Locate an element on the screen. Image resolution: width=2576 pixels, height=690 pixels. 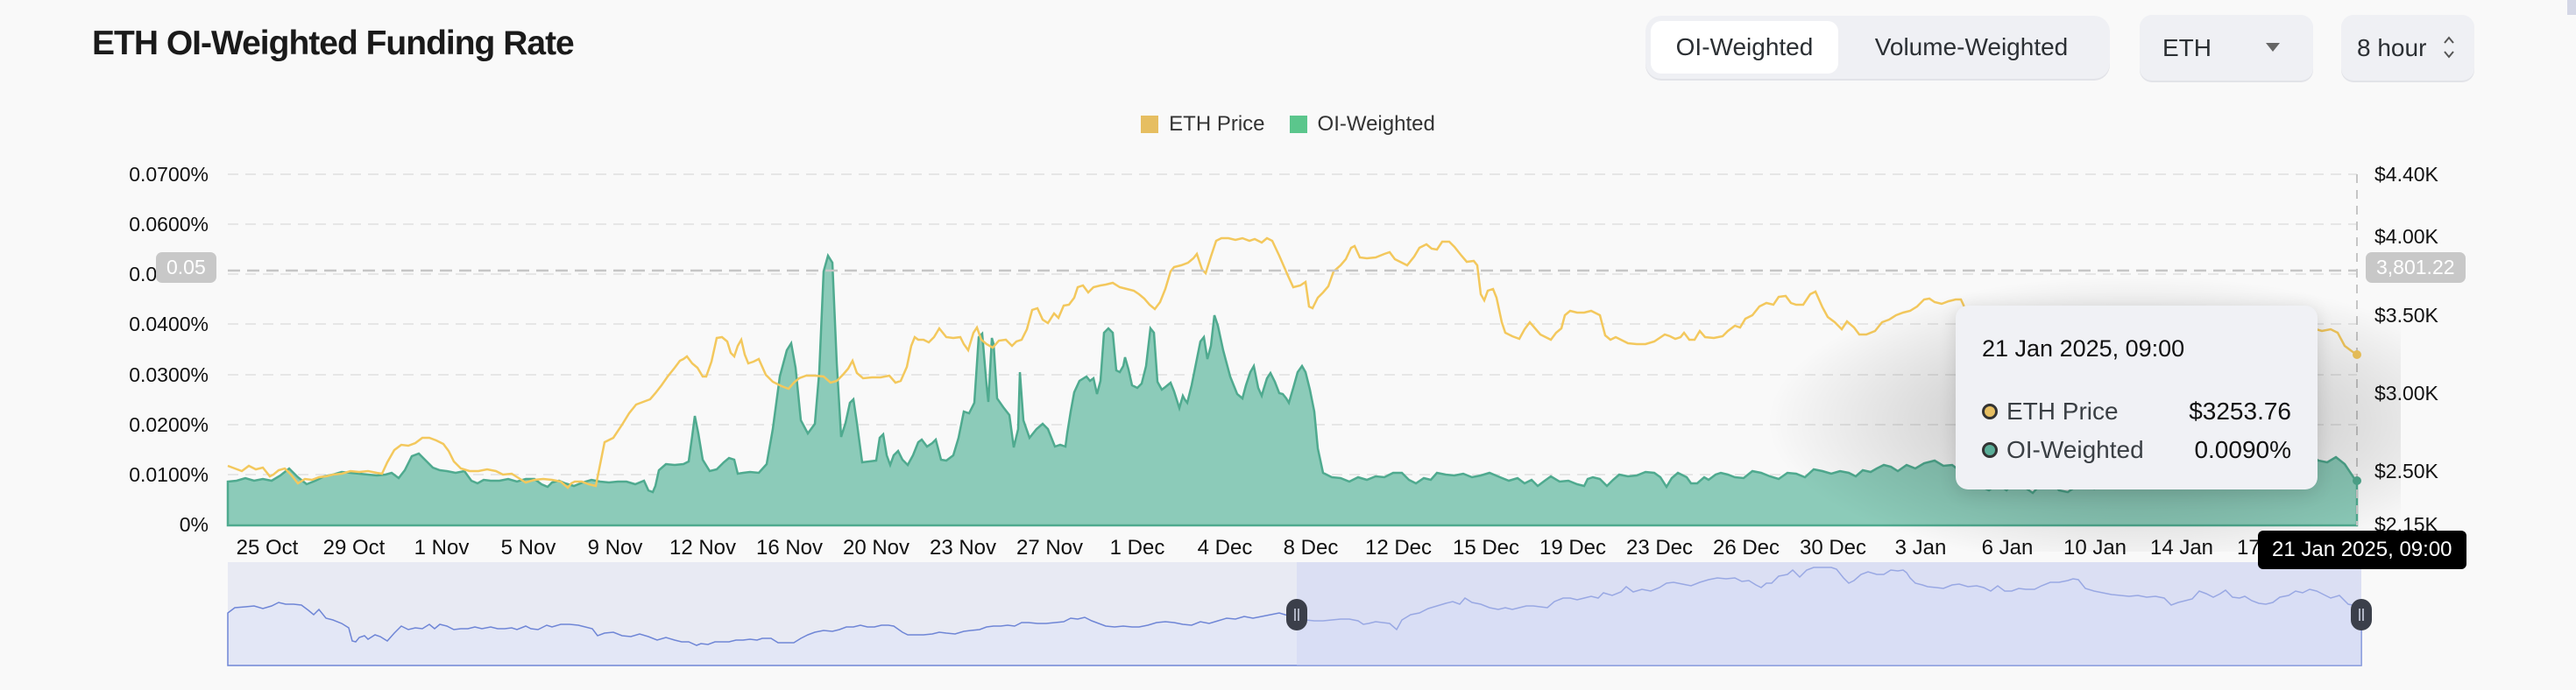
x-axis-tick: 15 Dec is located at coordinates (1486, 548).